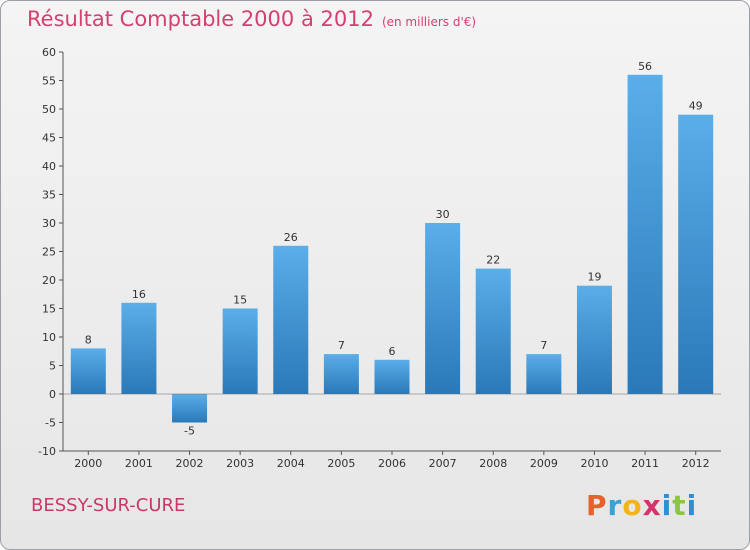 The width and height of the screenshot is (750, 550). Describe the element at coordinates (392, 351) in the screenshot. I see `bar-value-label: 6` at that location.